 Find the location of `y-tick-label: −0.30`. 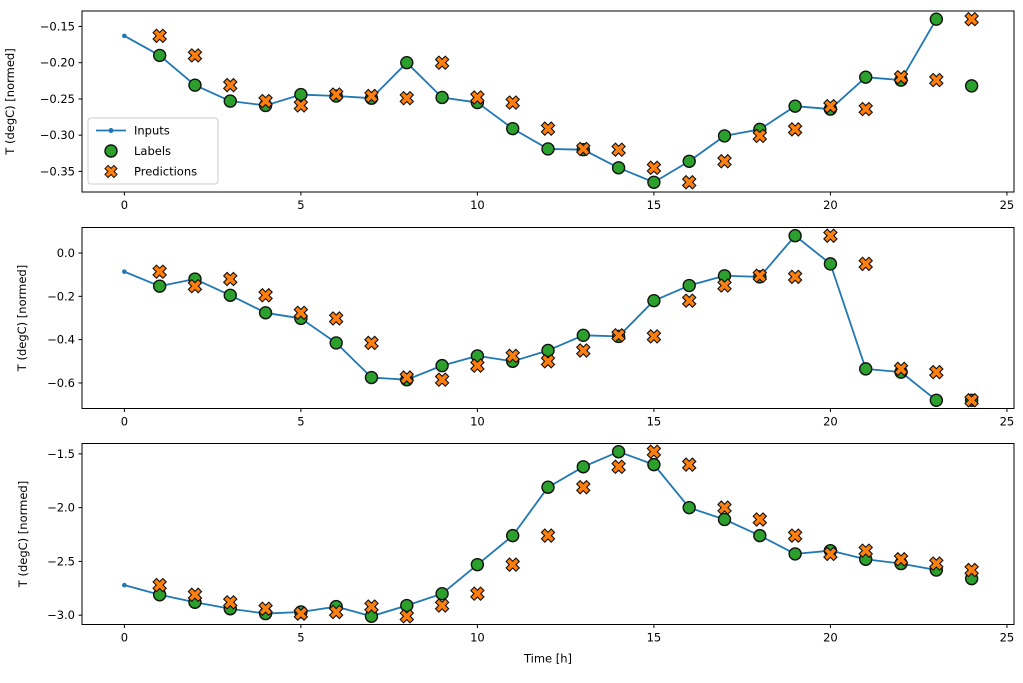

y-tick-label: −0.30 is located at coordinates (57, 135).